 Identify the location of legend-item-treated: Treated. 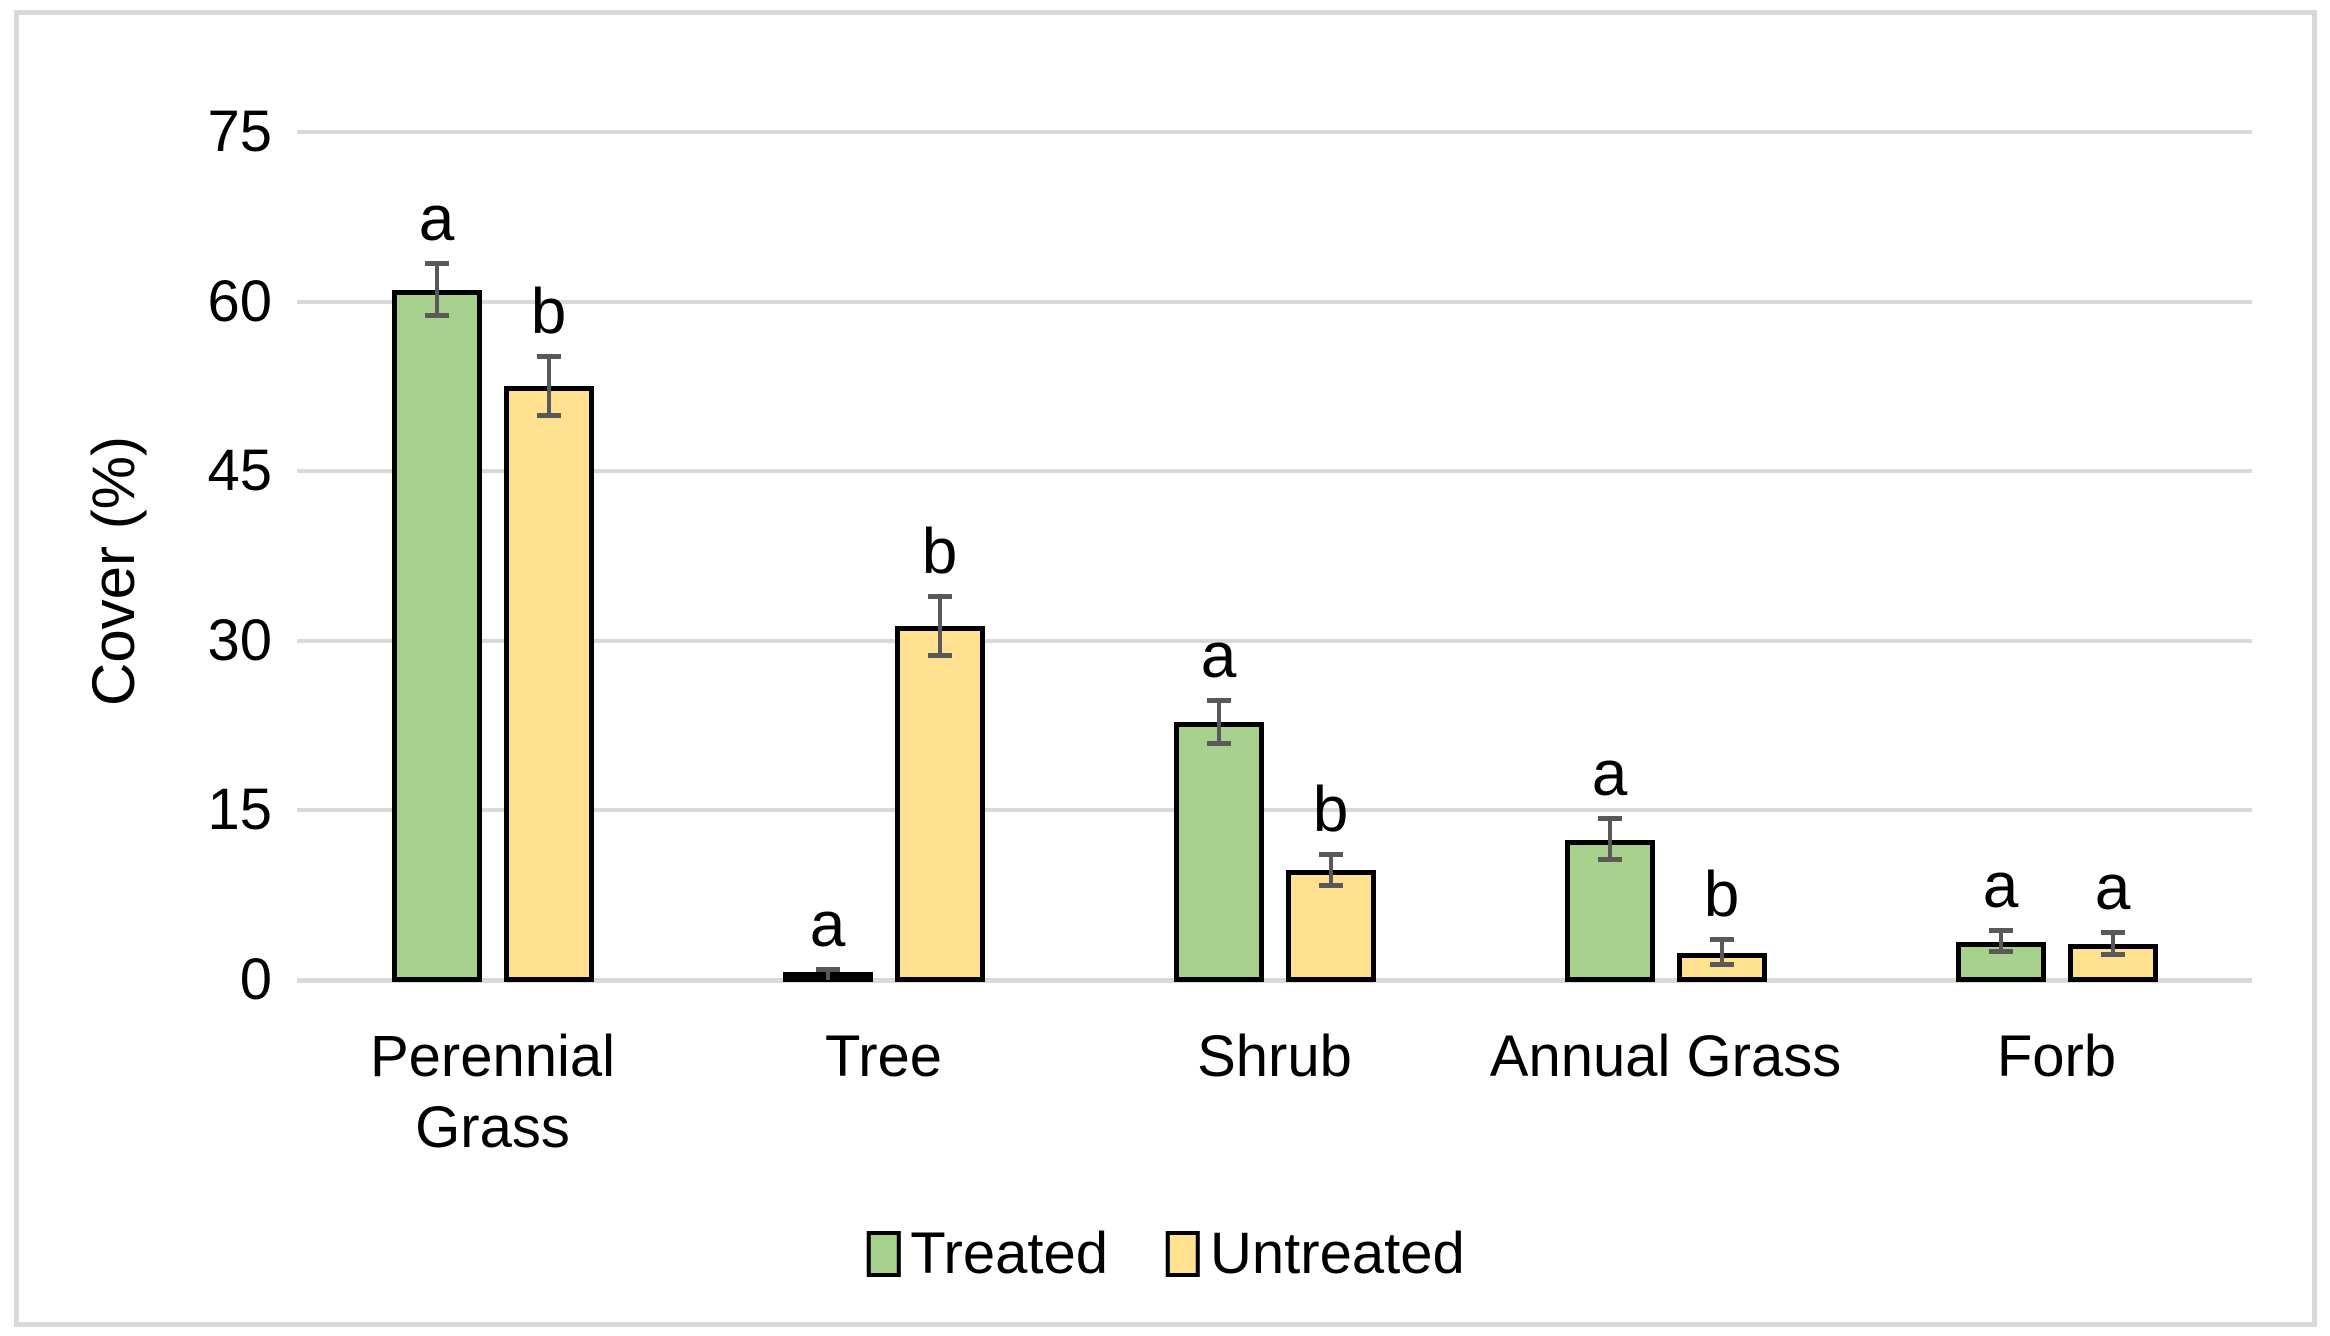
(987, 1254).